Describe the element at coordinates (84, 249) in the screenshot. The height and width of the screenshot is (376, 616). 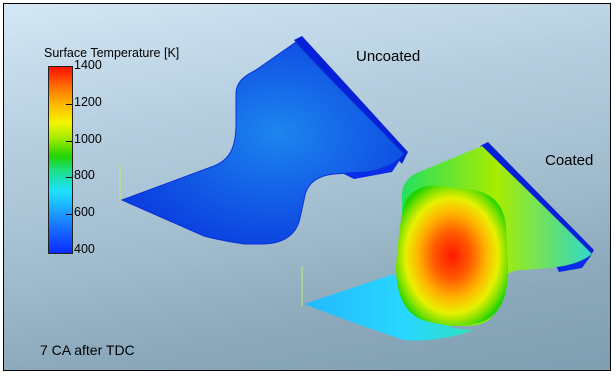
I see `tick-label: 400` at that location.